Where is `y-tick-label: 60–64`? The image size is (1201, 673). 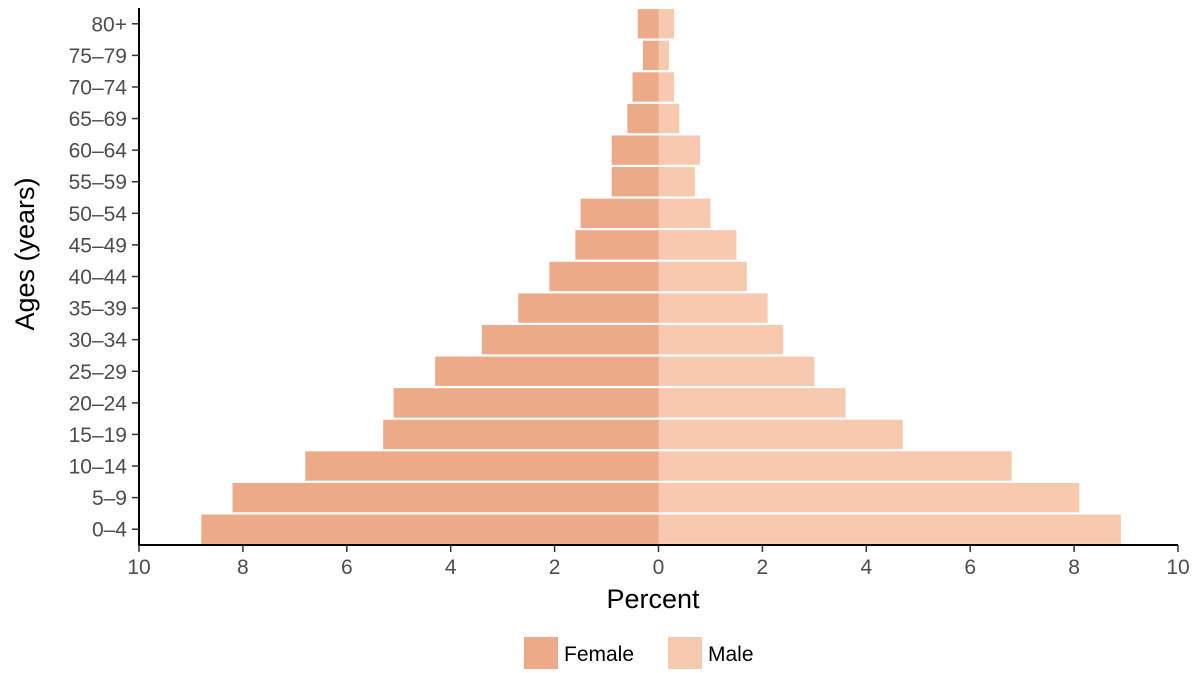
y-tick-label: 60–64 is located at coordinates (98, 151).